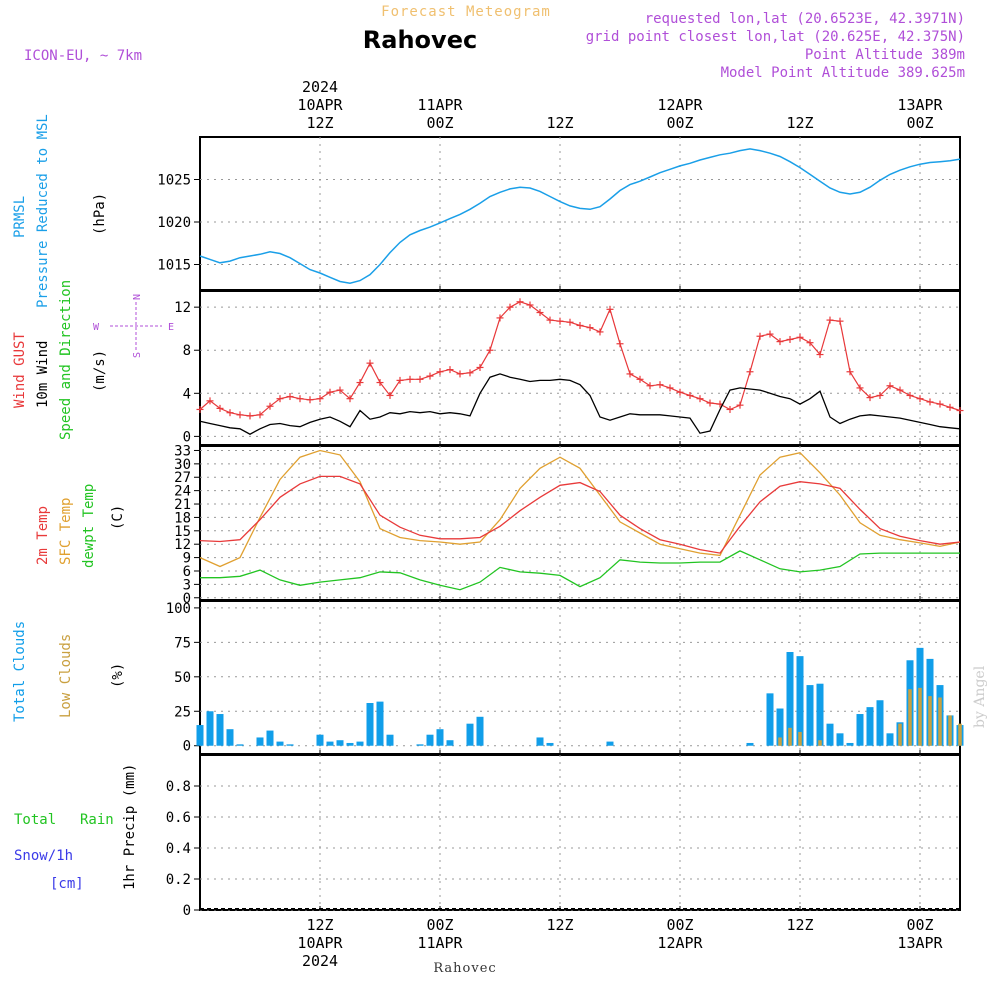 The height and width of the screenshot is (1000, 1000). I want to click on t2m-label: 2m Temp, so click(43, 535).